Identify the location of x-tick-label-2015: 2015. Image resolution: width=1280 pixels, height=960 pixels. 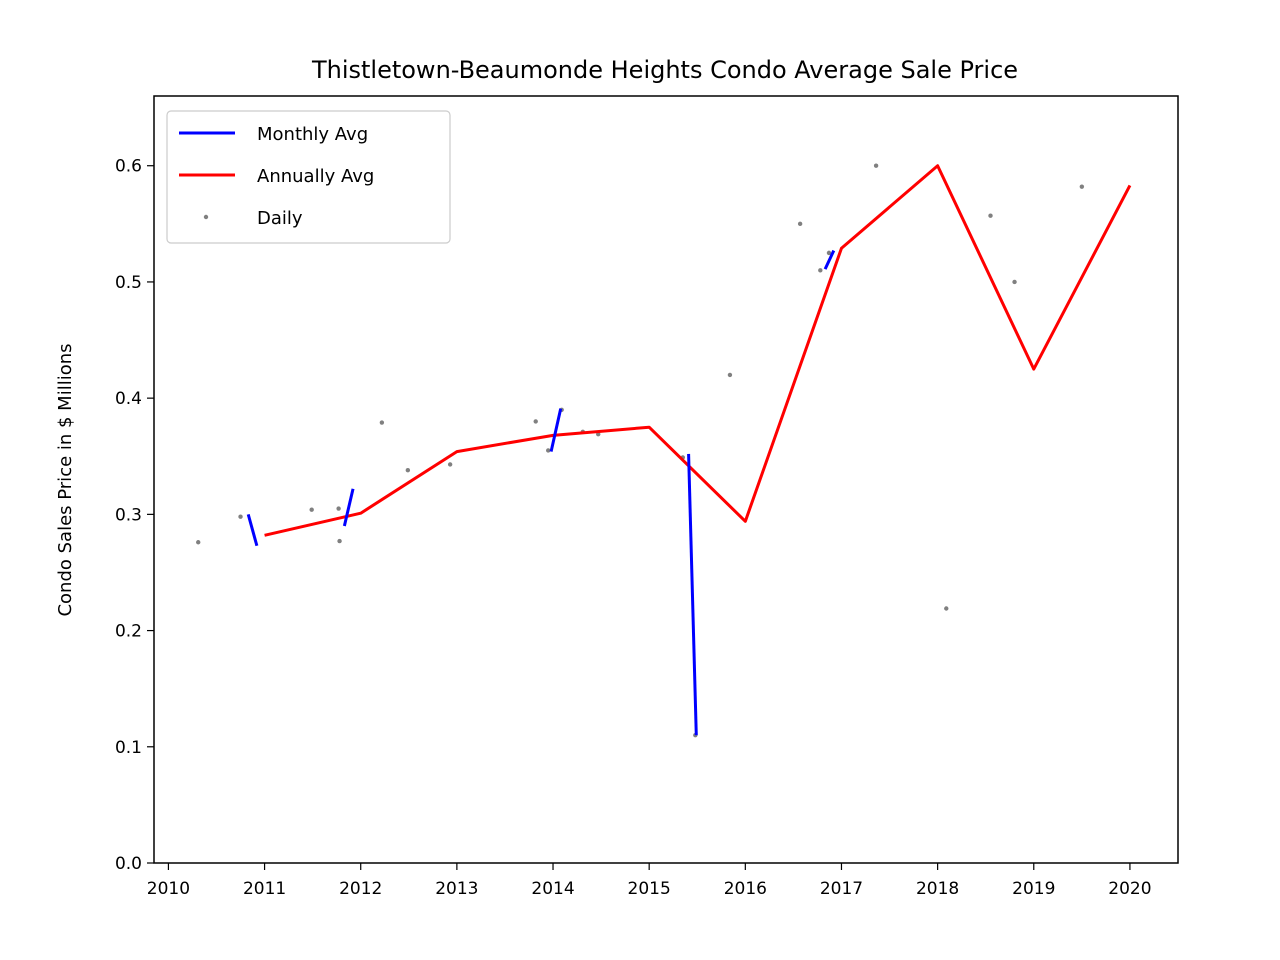
(649, 889).